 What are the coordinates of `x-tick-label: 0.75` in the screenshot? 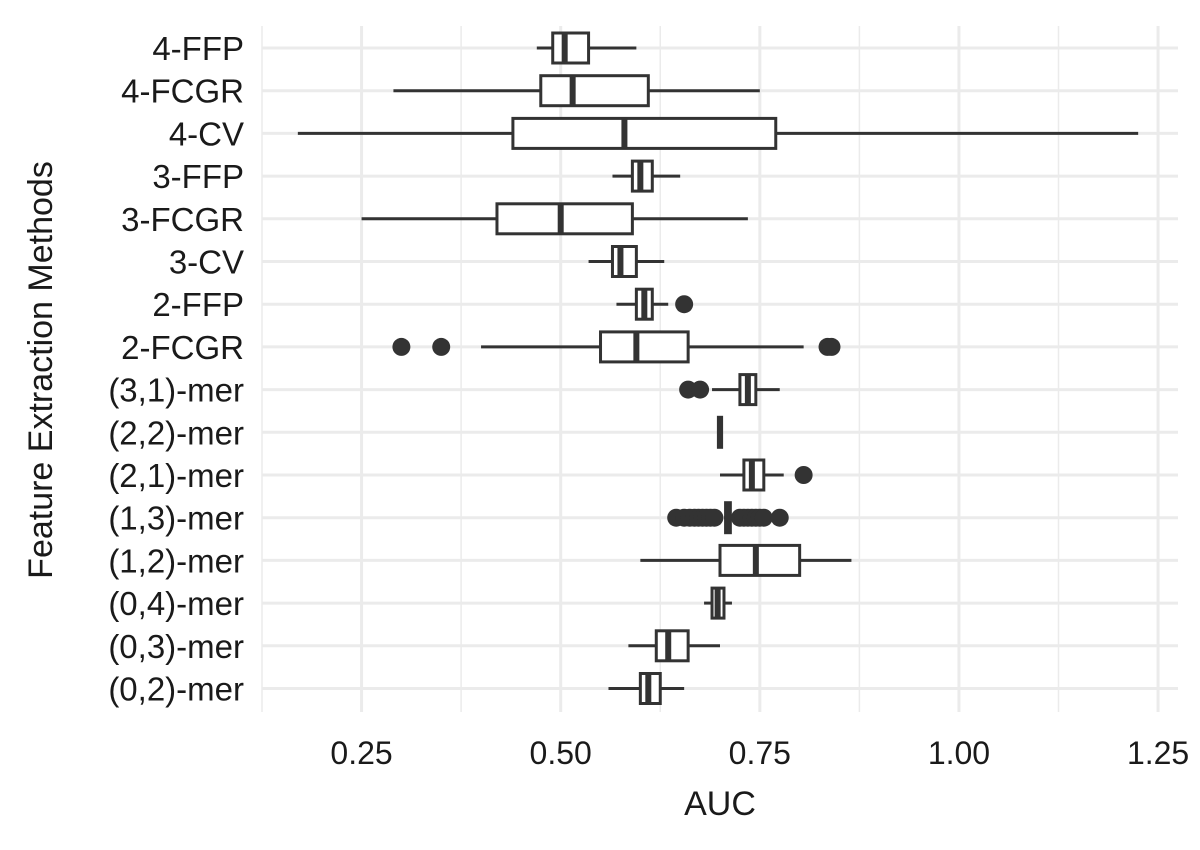 It's located at (760, 753).